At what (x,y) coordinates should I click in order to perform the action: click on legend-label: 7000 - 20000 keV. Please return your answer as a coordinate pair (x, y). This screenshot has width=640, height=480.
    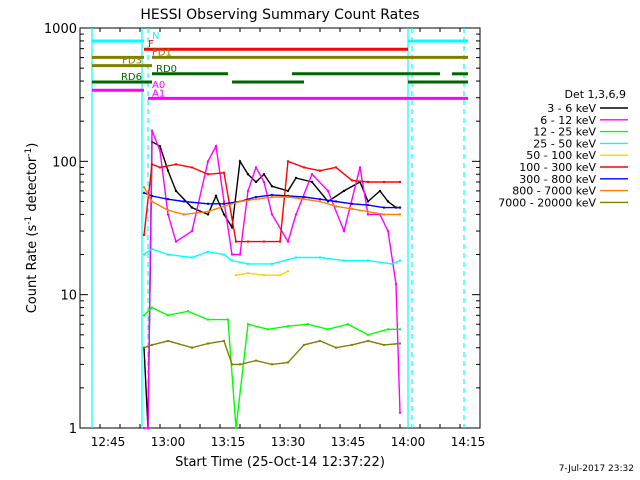
    Looking at the image, I should click on (547, 202).